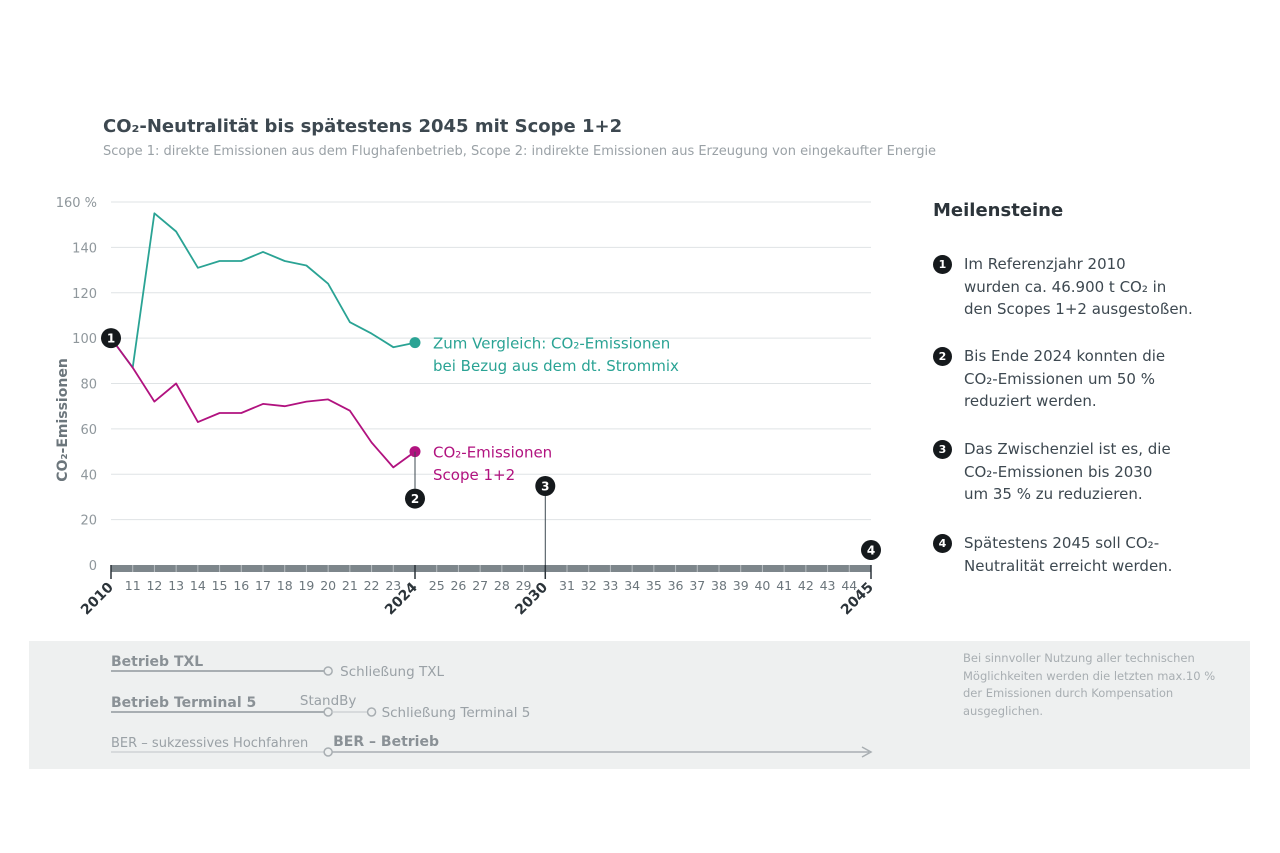  I want to click on x-tick-label: 33, so click(610, 585).